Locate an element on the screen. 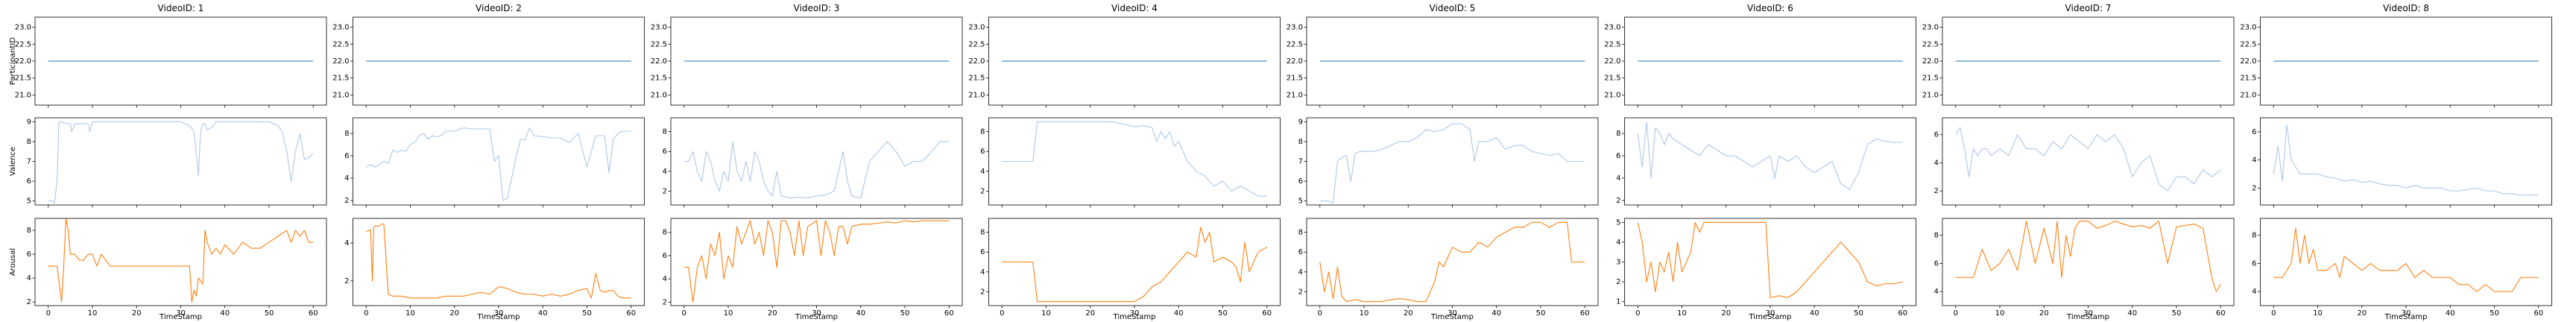  panel-valence: 2 4 6 8 is located at coordinates (1130, 162).